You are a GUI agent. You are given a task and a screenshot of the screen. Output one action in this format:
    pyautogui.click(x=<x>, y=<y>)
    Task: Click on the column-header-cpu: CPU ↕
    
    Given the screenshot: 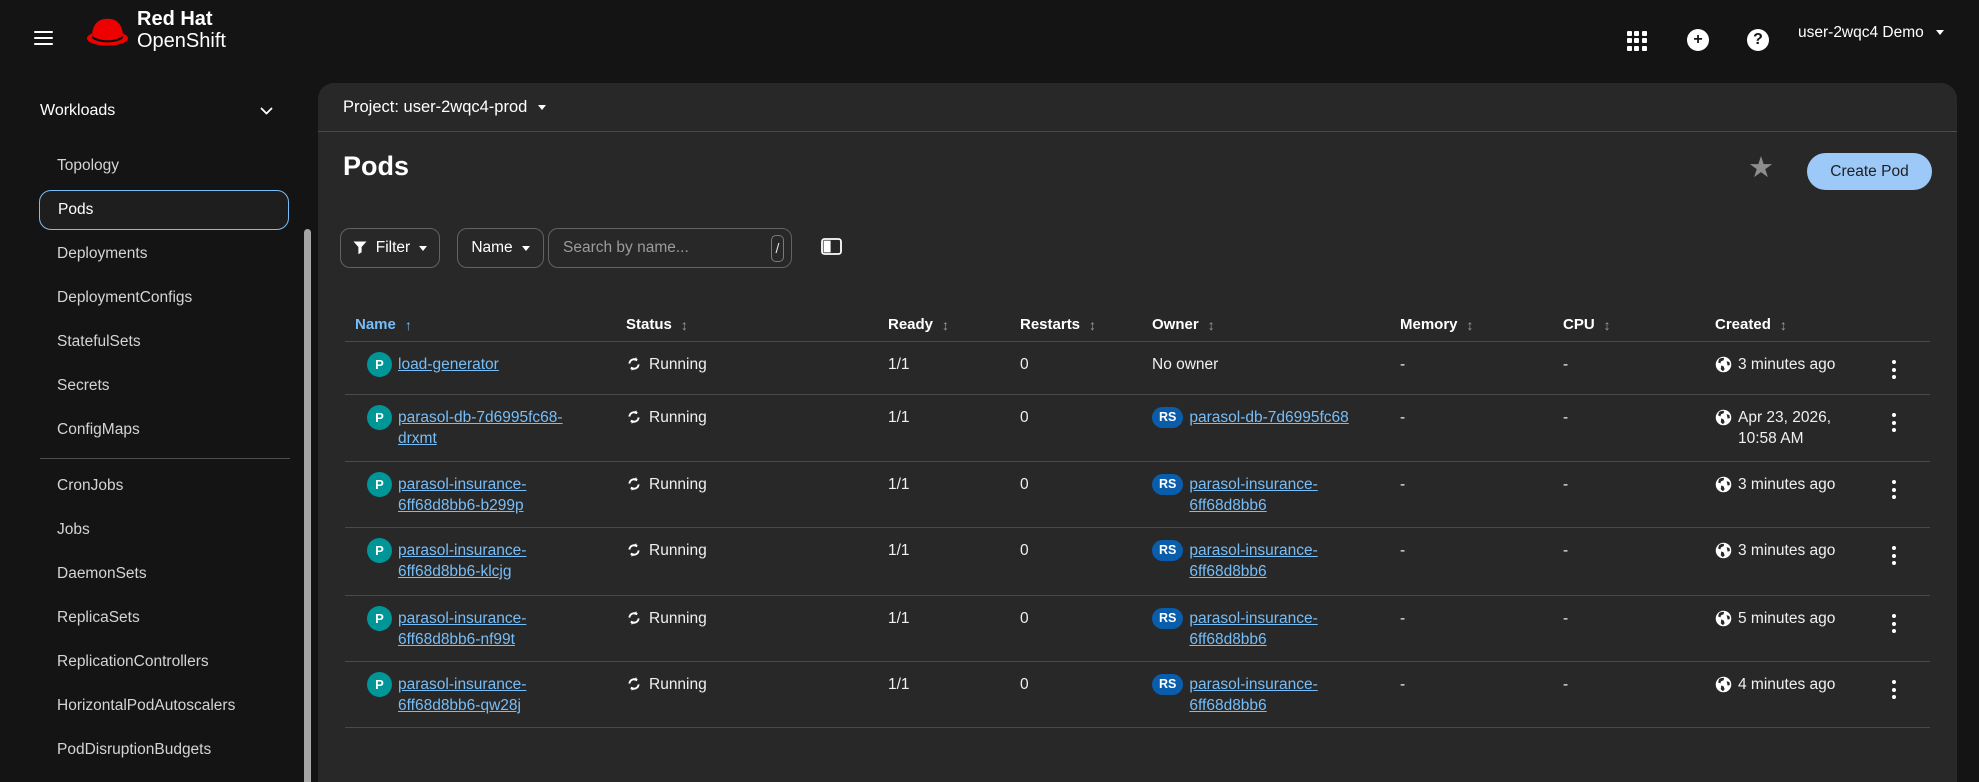 What is the action you would take?
    pyautogui.click(x=1629, y=324)
    